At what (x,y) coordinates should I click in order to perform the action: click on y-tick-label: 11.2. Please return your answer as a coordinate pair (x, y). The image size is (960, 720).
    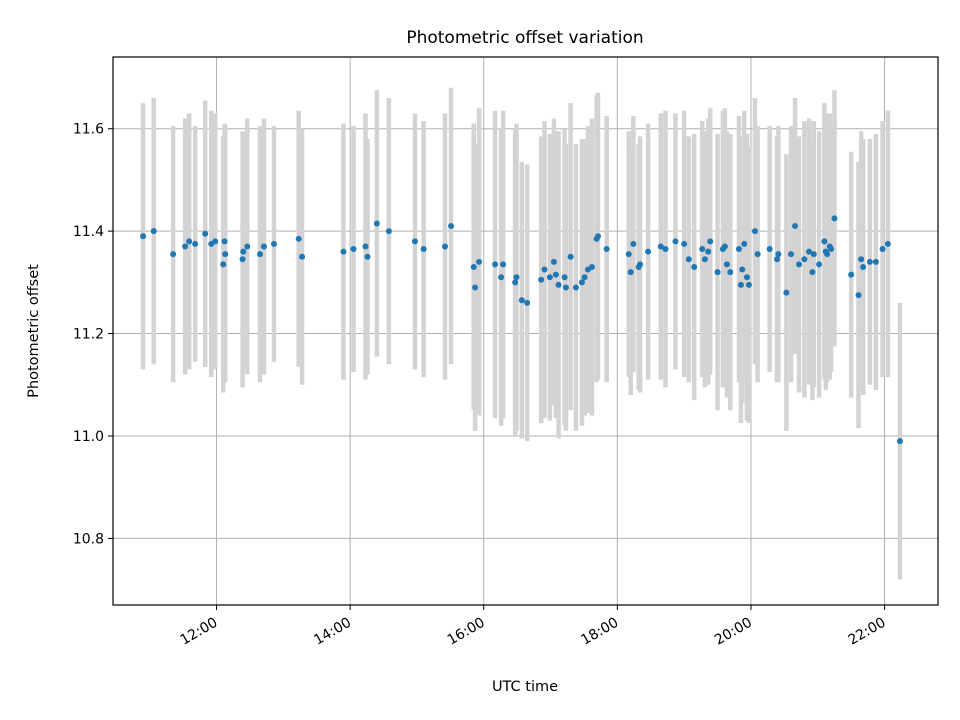
    Looking at the image, I should click on (88, 335).